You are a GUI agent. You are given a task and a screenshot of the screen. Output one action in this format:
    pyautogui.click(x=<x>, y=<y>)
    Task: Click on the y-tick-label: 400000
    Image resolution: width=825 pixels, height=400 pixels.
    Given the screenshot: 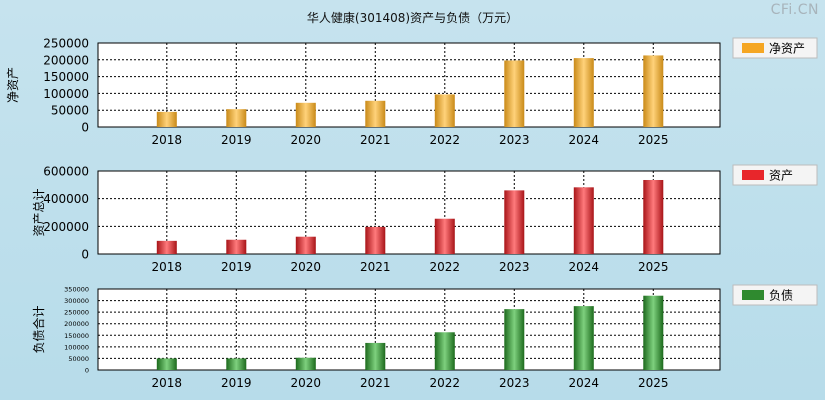 What is the action you would take?
    pyautogui.click(x=66, y=199)
    